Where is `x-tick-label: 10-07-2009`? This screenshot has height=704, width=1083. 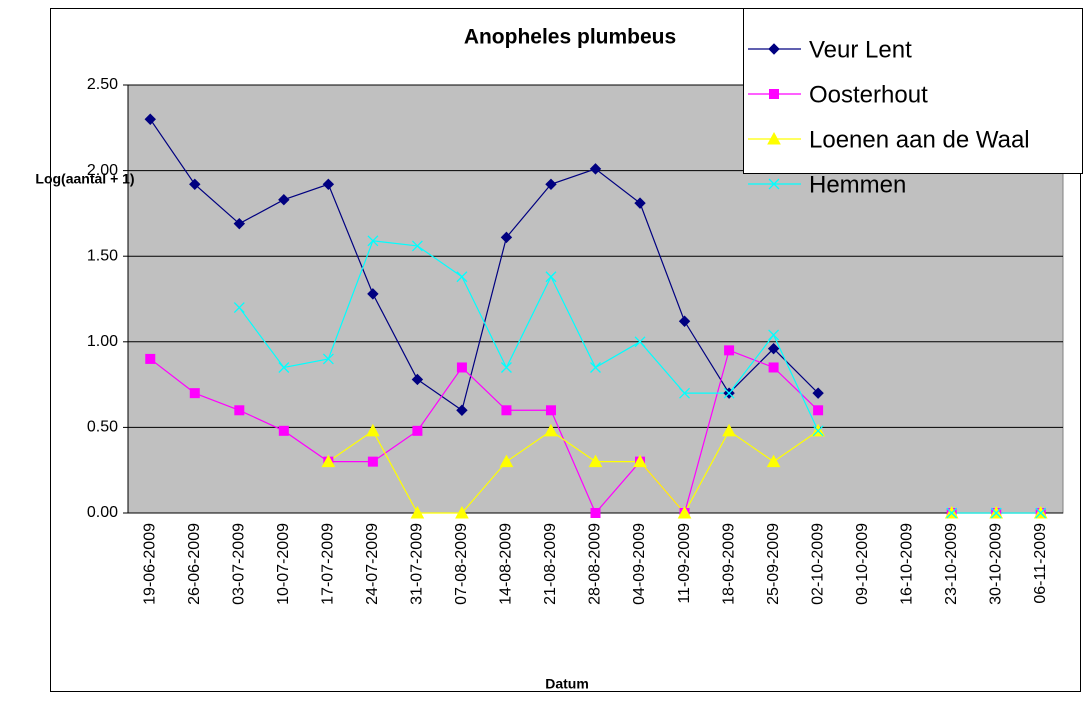
x-tick-label: 10-07-2009 is located at coordinates (283, 564).